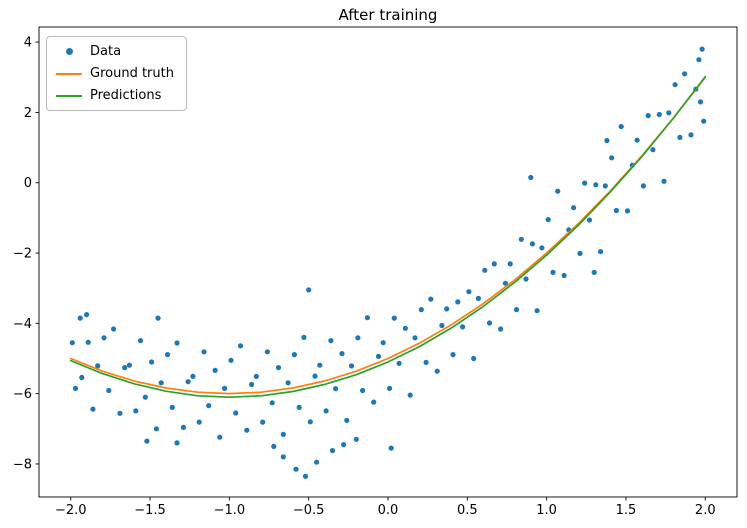 This screenshot has width=747, height=528. Describe the element at coordinates (467, 510) in the screenshot. I see `x-tick-label: 0.5` at that location.